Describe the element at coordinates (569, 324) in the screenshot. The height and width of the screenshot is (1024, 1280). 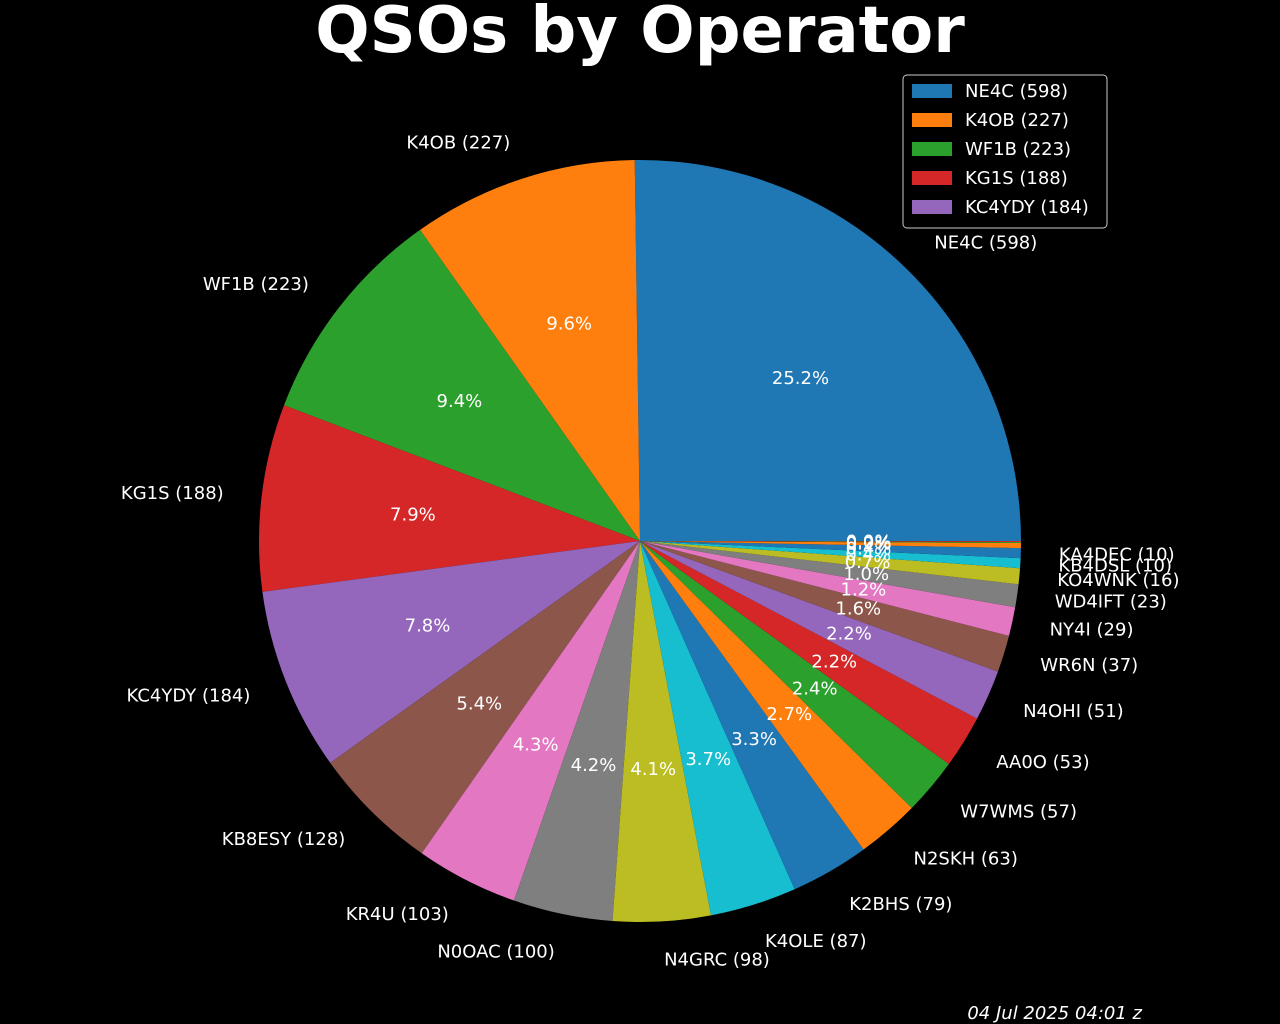
I see `slice-percentage: 9.6%` at that location.